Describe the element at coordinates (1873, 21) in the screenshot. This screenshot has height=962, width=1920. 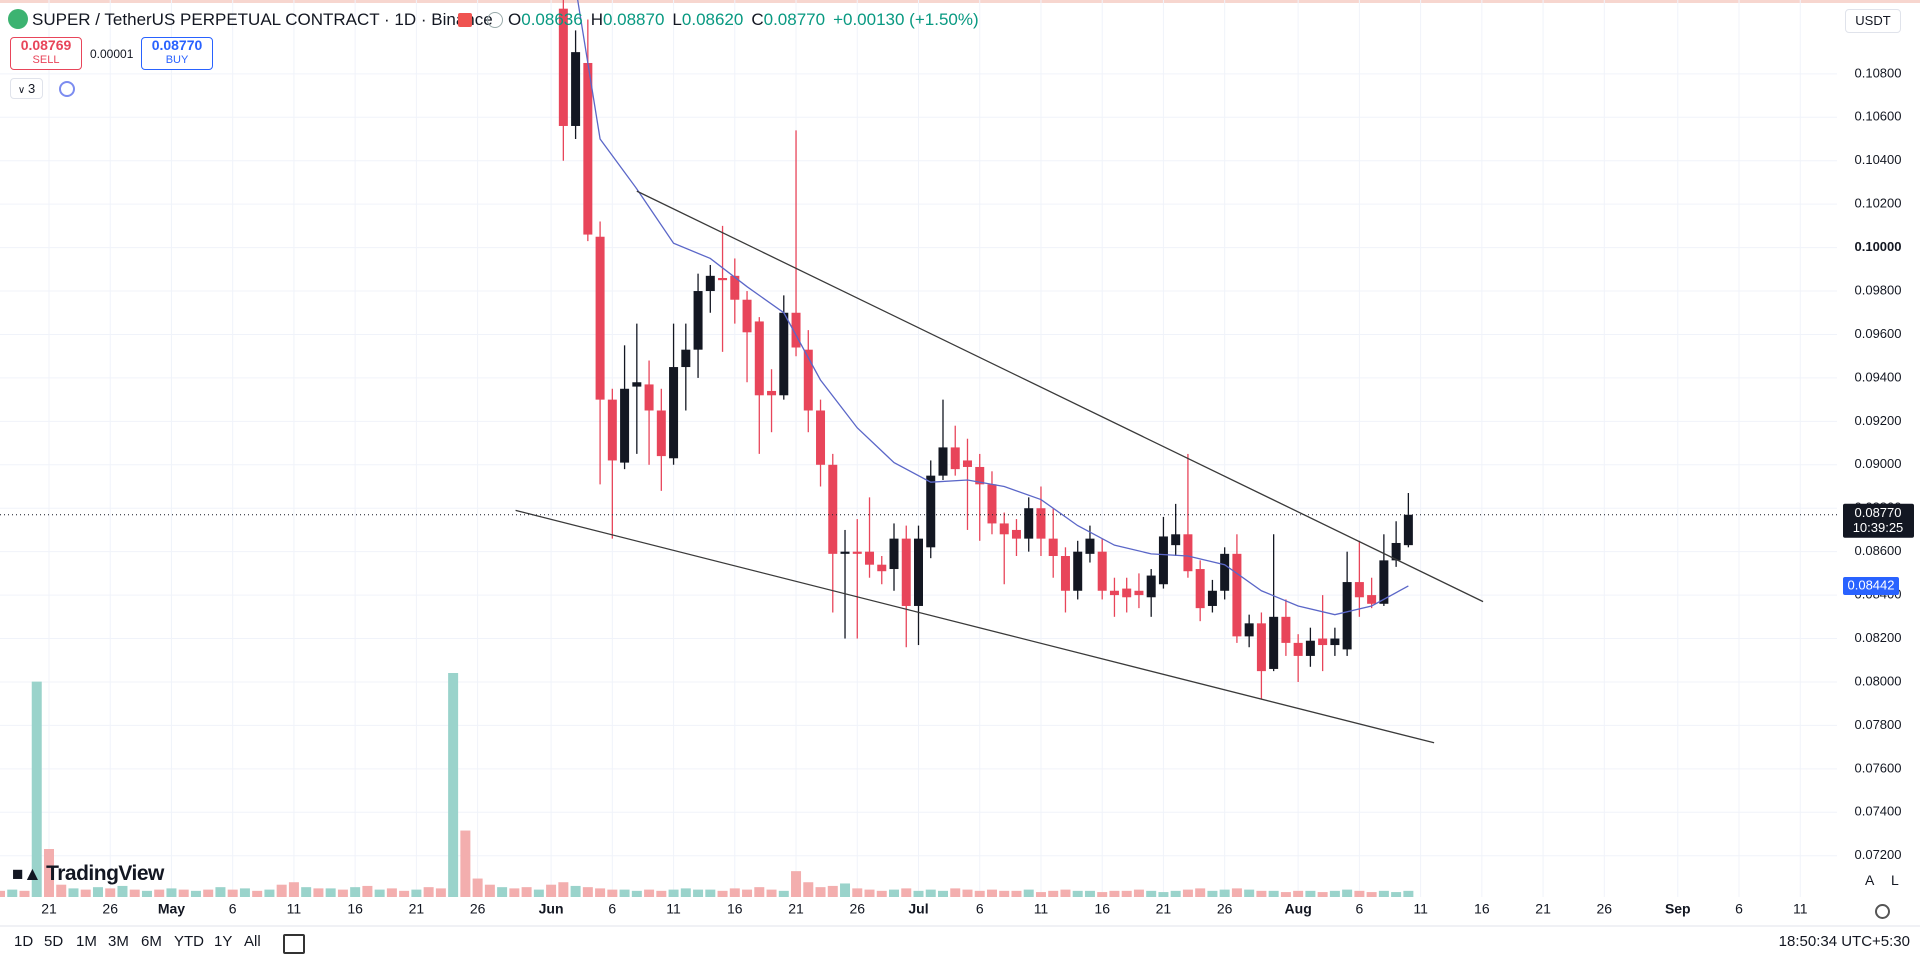
I see `currency-button: USDT` at that location.